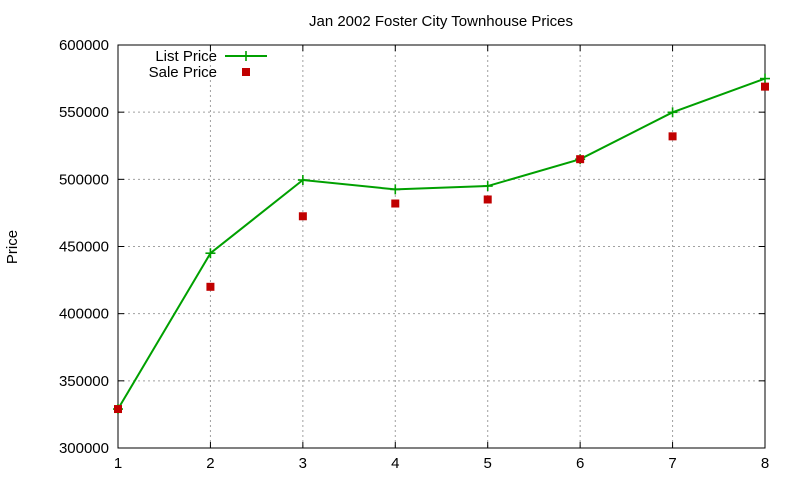 The image size is (800, 480). I want to click on x-tick-label: 6, so click(580, 463).